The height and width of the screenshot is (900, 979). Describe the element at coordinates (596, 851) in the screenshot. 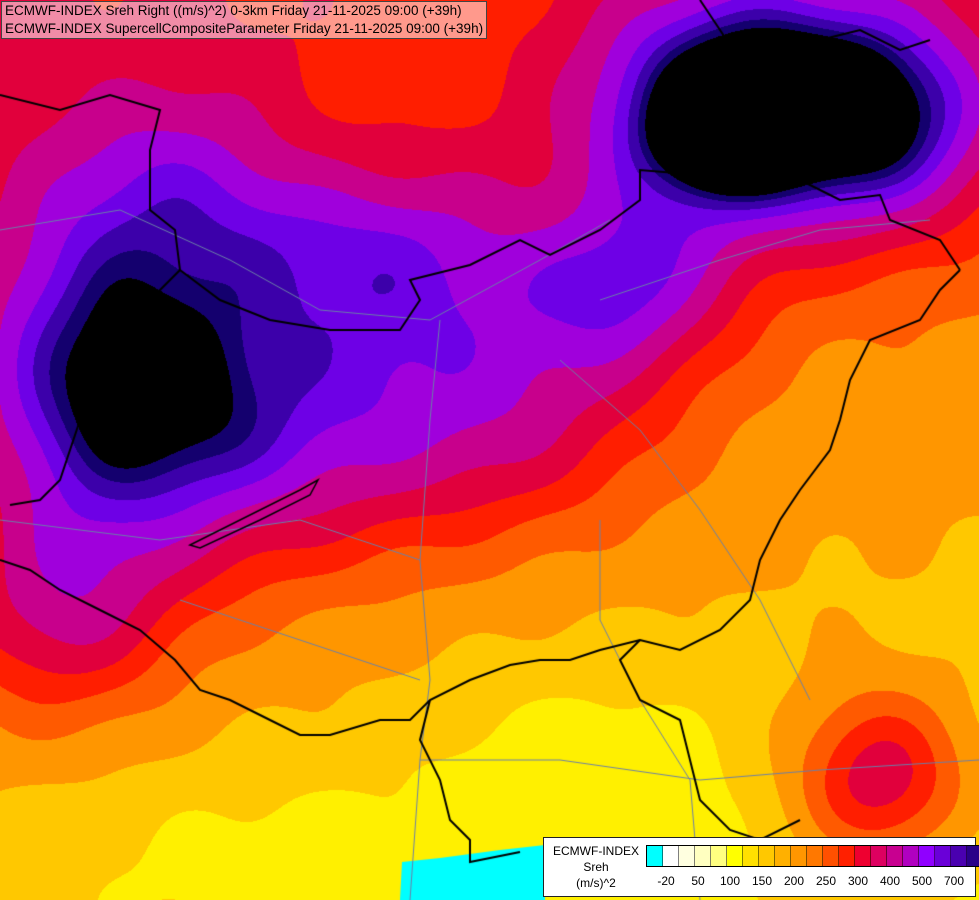

I see `legend-title-model: ECMWF-INDEX` at that location.